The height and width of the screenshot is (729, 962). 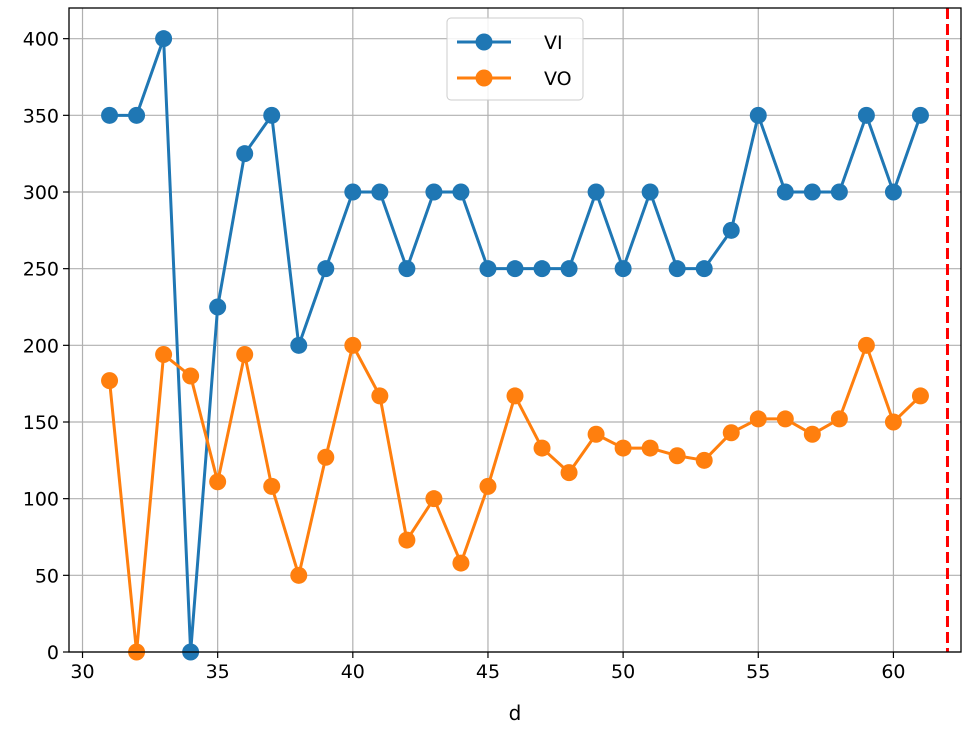 I want to click on legend-label: VO, so click(x=558, y=79).